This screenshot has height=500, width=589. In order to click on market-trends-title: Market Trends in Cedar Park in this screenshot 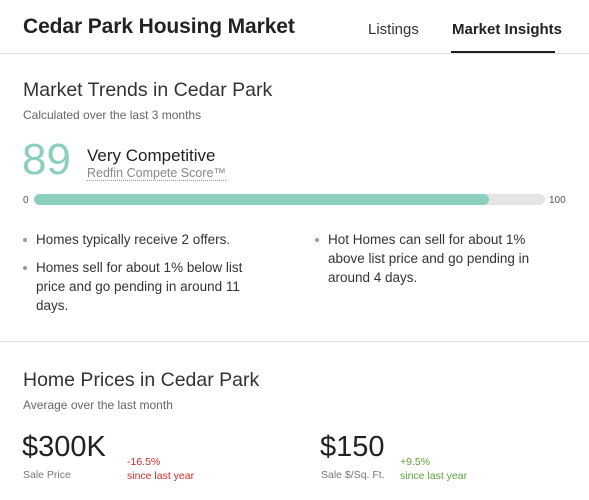, I will do `click(148, 90)`.